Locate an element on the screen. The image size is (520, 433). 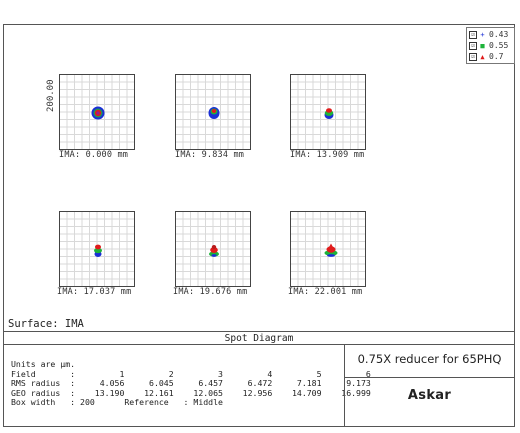
legend-item-2: ☑ ■ 0.55 is located at coordinates (488, 45).